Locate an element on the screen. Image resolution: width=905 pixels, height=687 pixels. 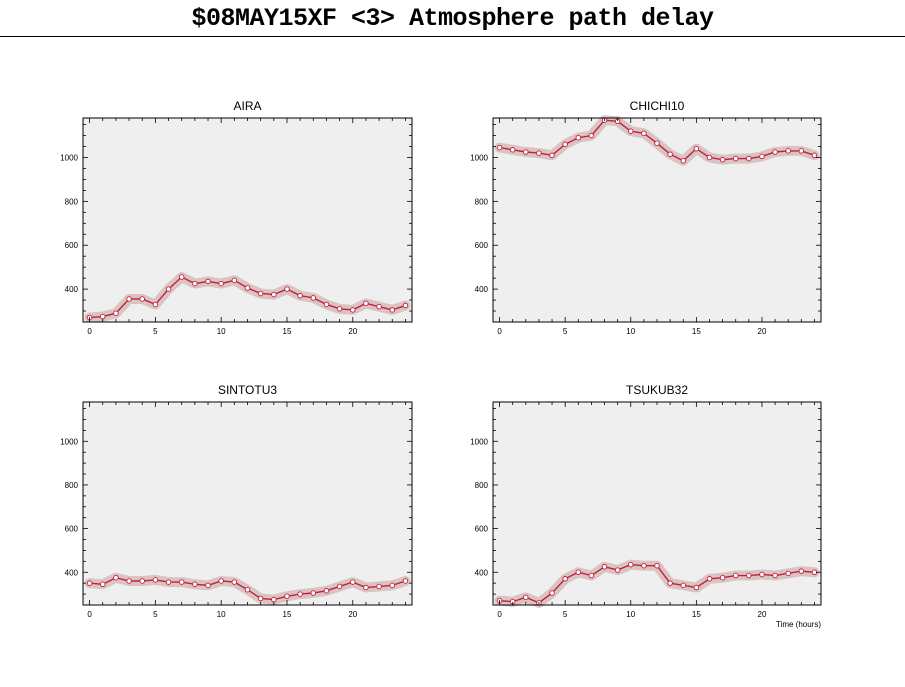
chart-title: TSUKUB32 is located at coordinates (657, 390).